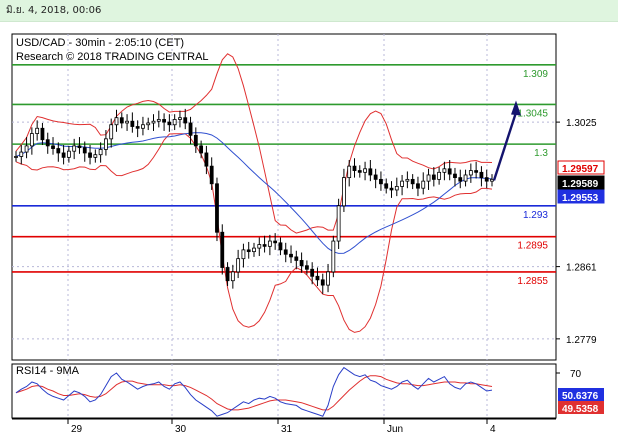 This screenshot has width=618, height=448. I want to click on rsi-title: RSI14 - 9MA, so click(48, 371).